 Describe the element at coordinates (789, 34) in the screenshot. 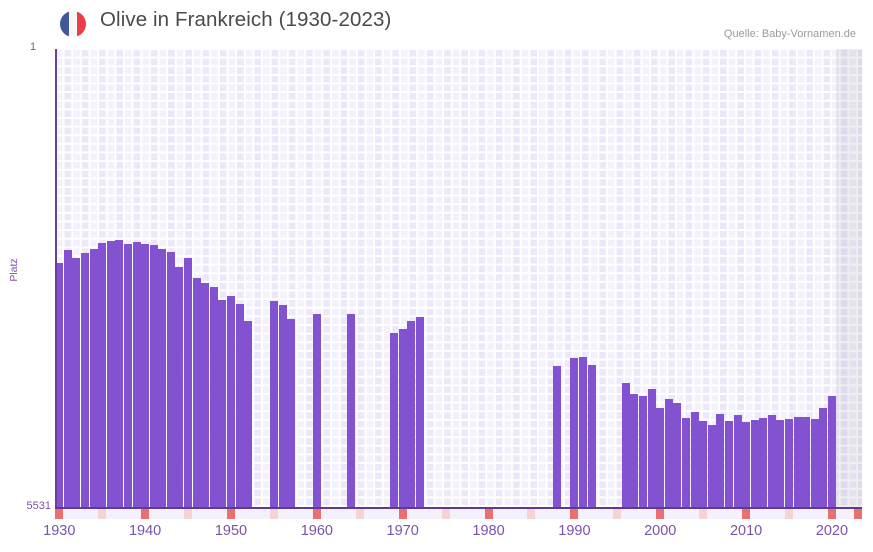

I see `source-label: Quelle: Baby-Vornamen.de` at that location.